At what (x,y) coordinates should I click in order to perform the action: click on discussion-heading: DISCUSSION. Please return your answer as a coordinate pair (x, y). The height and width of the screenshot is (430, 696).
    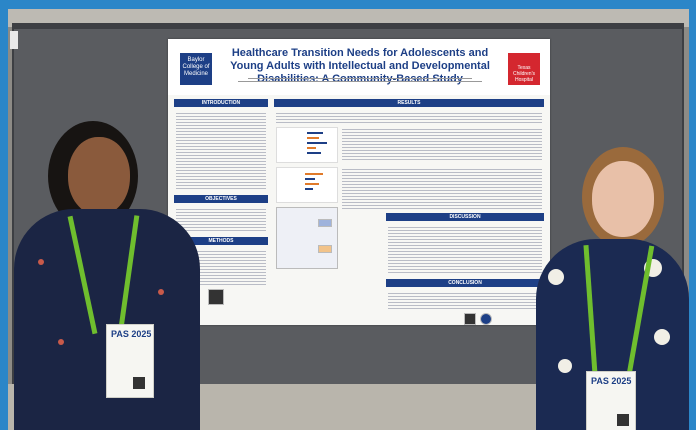
    Looking at the image, I should click on (465, 217).